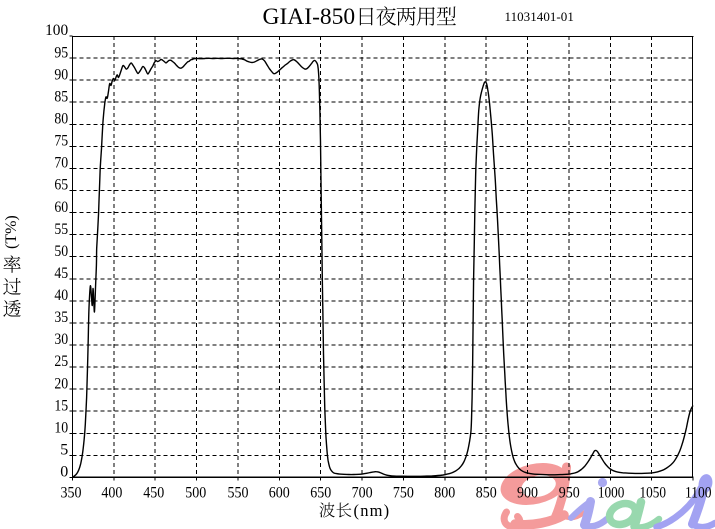 The height and width of the screenshot is (529, 715). What do you see at coordinates (195, 492) in the screenshot?
I see `svg-text: 500` at bounding box center [195, 492].